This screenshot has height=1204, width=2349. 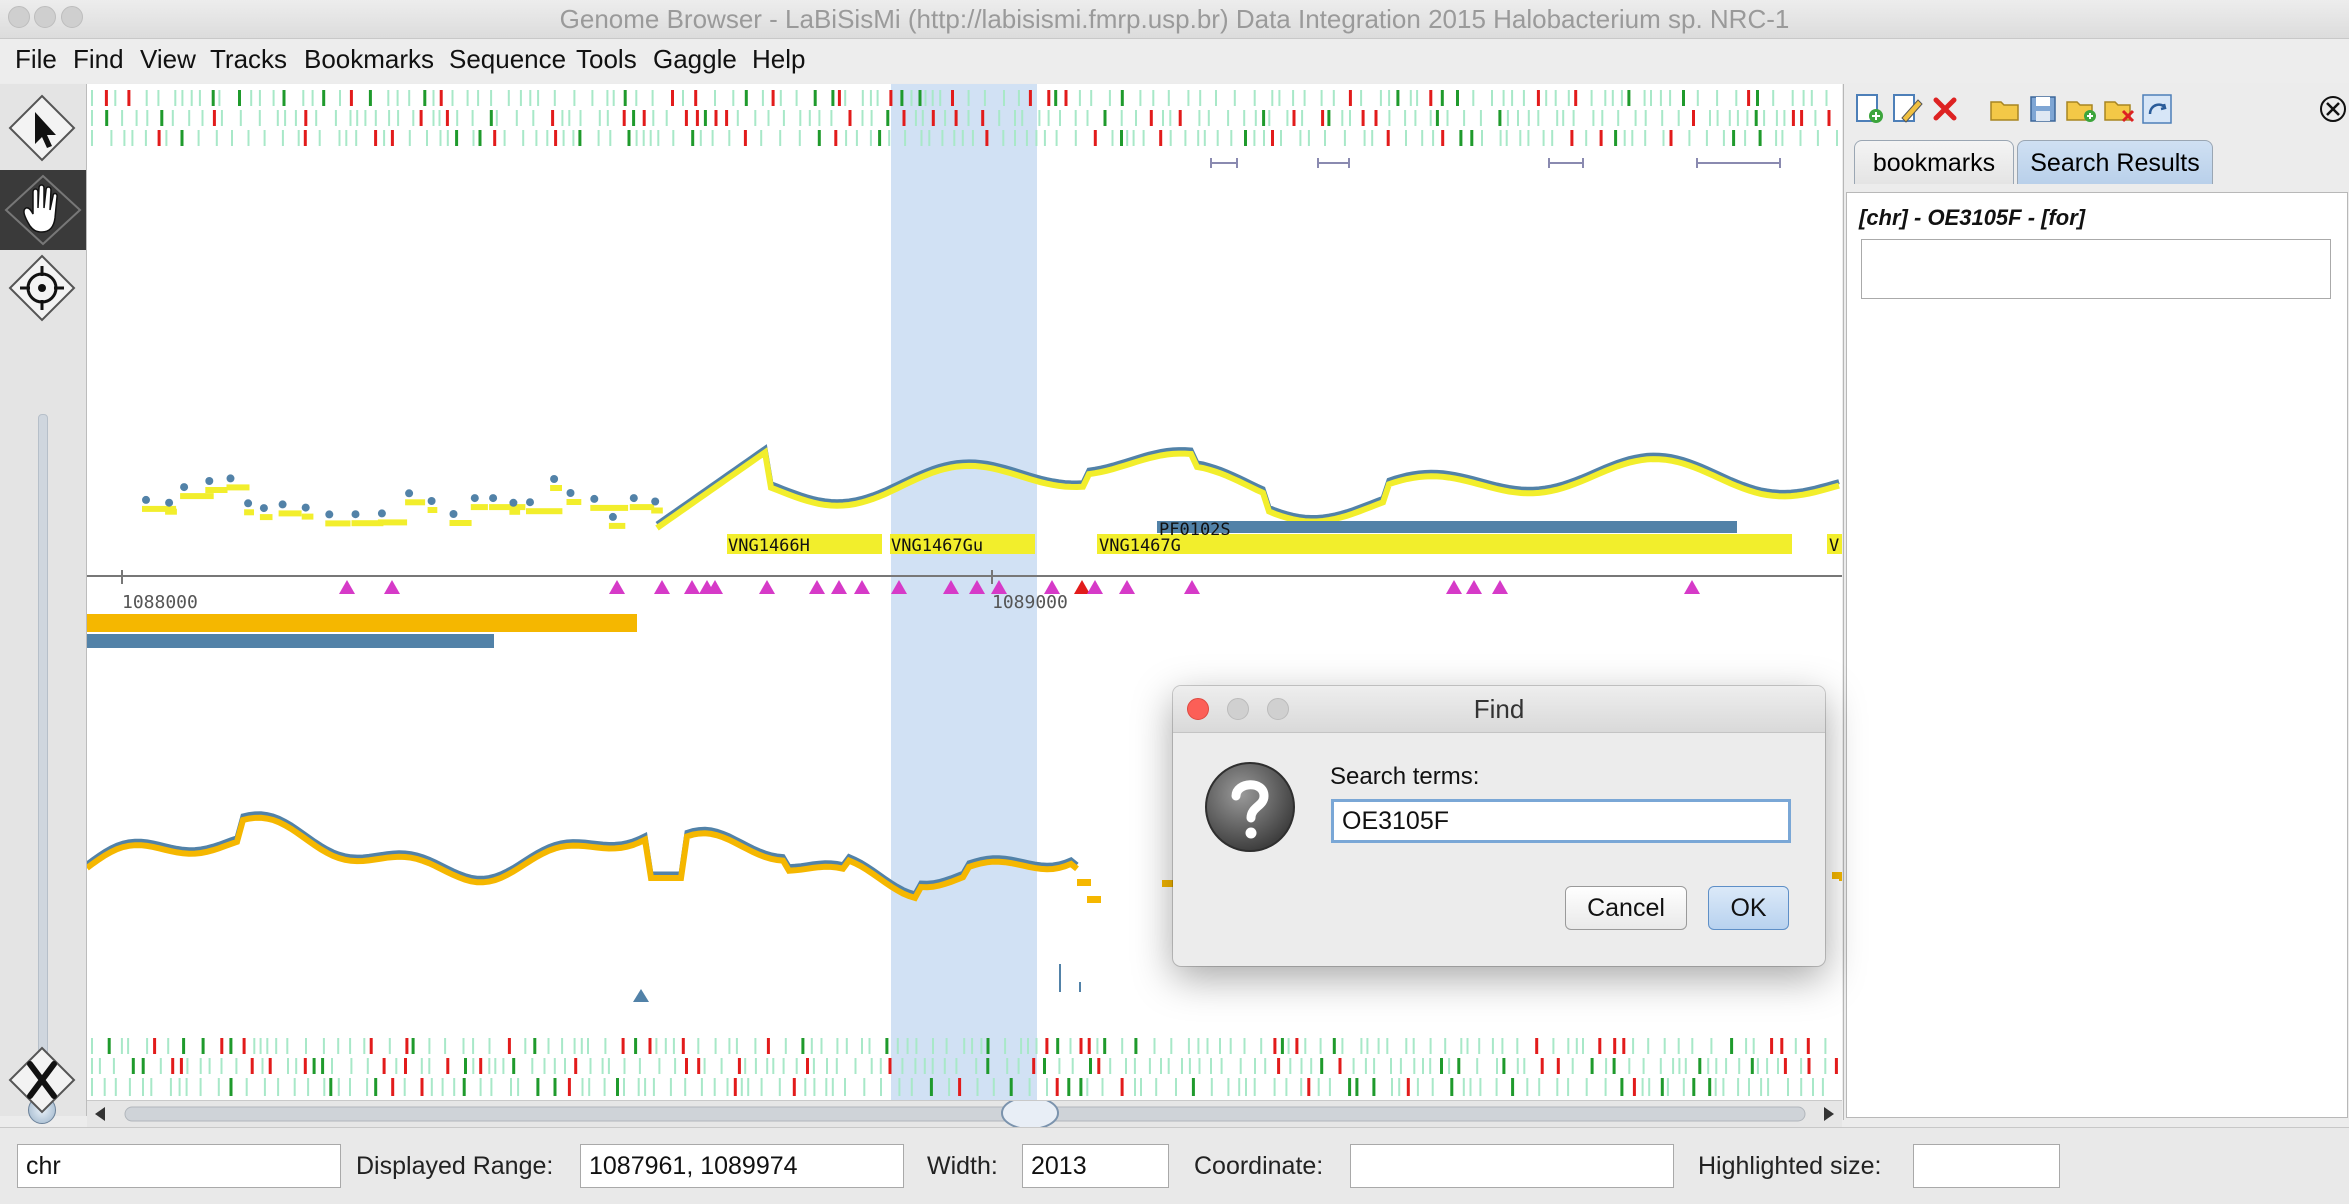 What do you see at coordinates (42, 128) in the screenshot?
I see `select-tool-button` at bounding box center [42, 128].